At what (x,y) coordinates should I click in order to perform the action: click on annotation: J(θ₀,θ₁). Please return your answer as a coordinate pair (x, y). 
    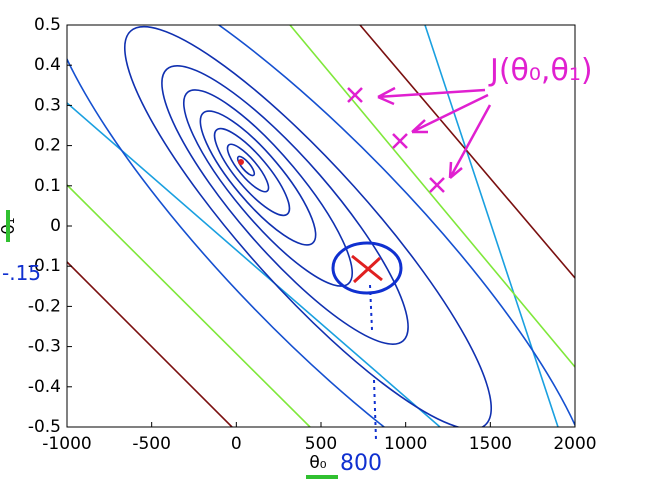
    Looking at the image, I should click on (540, 70).